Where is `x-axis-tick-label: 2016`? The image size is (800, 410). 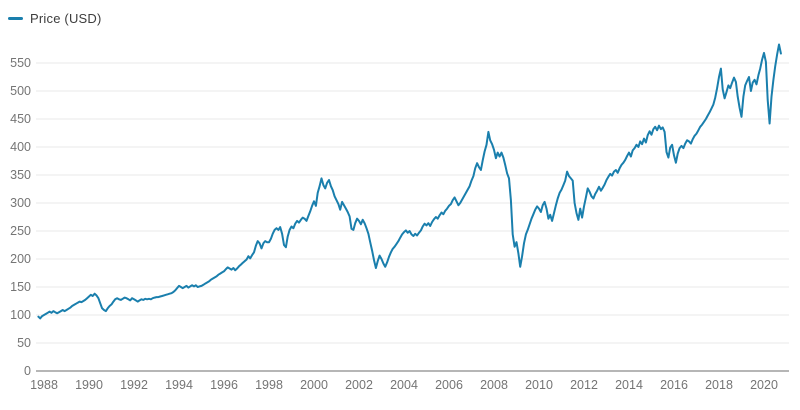 x-axis-tick-label: 2016 is located at coordinates (674, 385).